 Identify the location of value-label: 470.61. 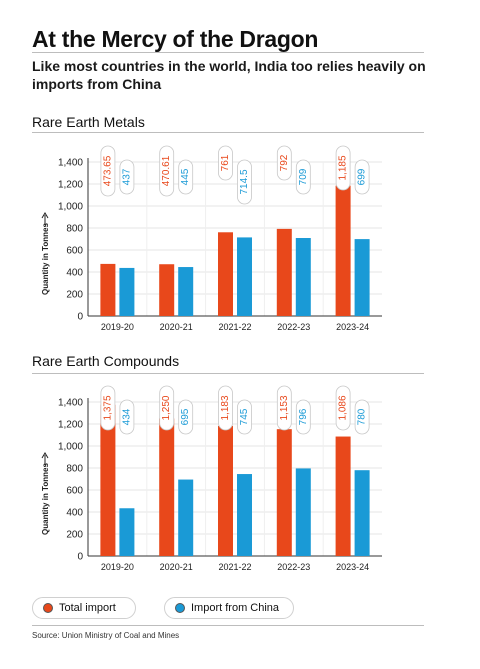
(166, 170).